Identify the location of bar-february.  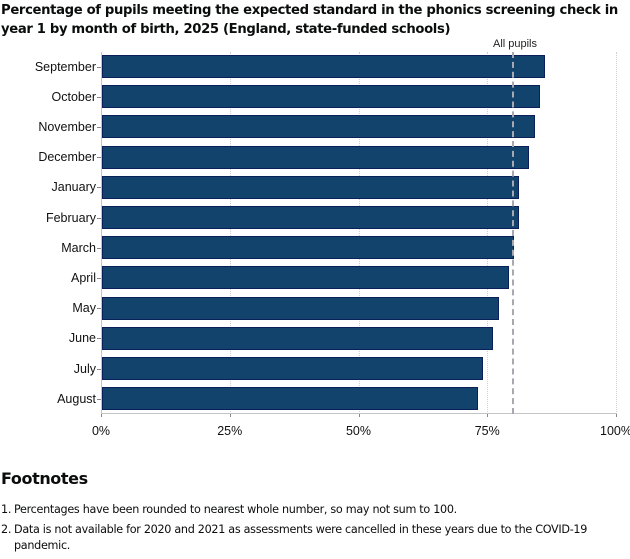
(311, 217).